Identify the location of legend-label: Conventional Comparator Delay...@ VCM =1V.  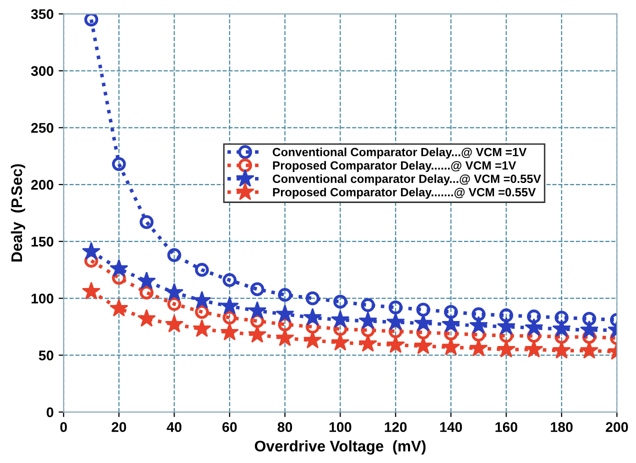
(399, 153).